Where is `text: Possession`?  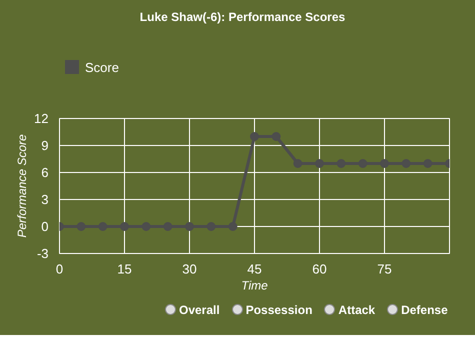
text: Possession is located at coordinates (278, 310).